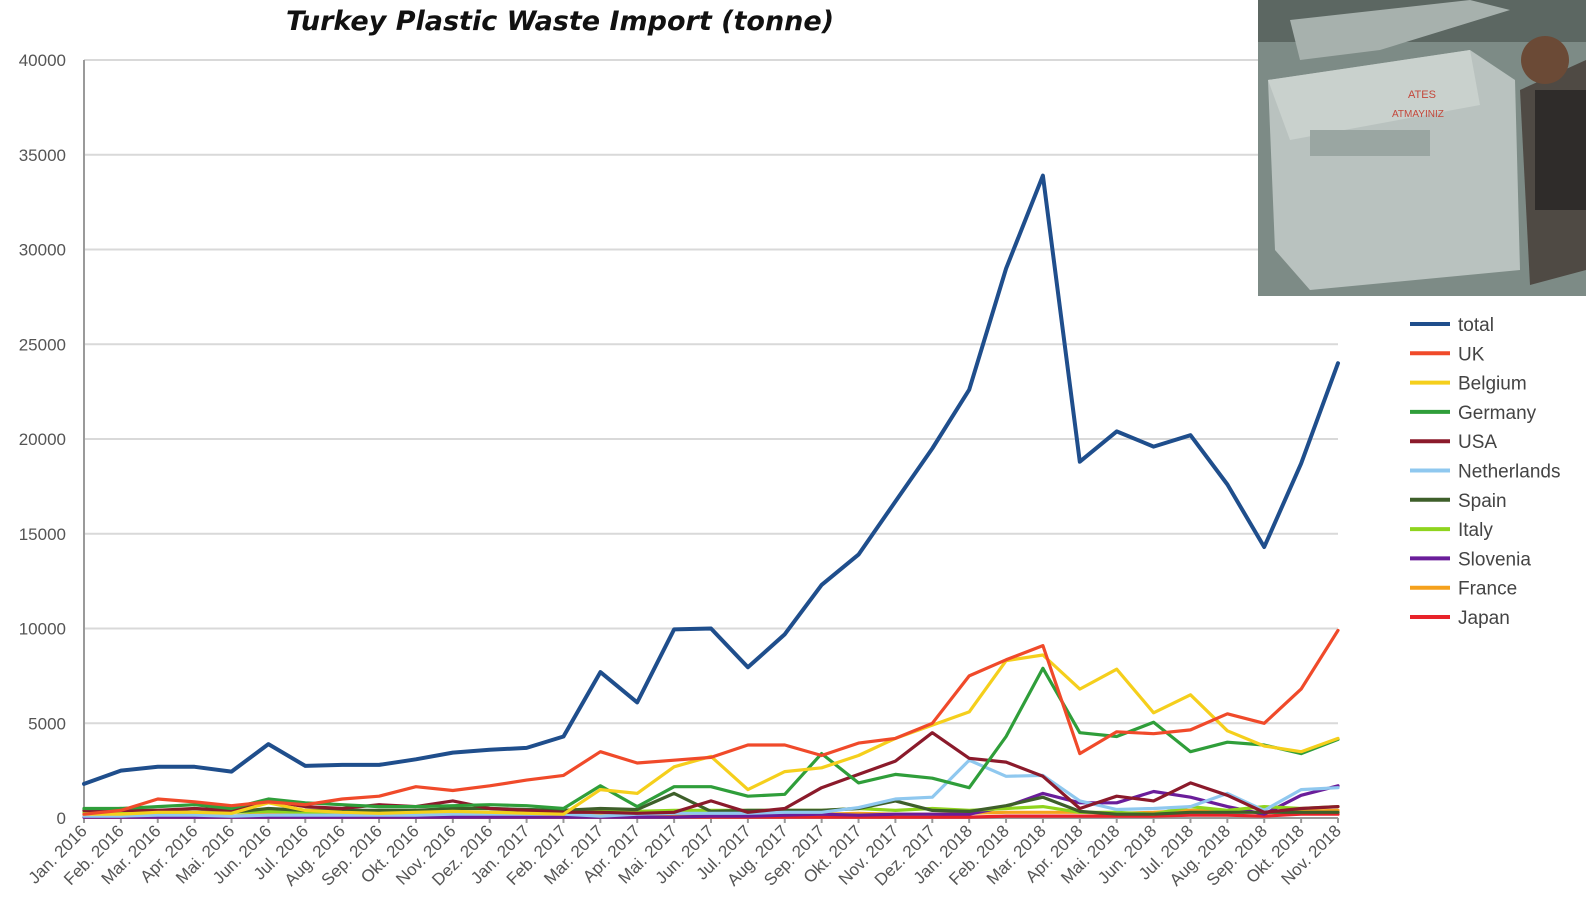 The width and height of the screenshot is (1586, 922). I want to click on svg-text: ATES, so click(1422, 95).